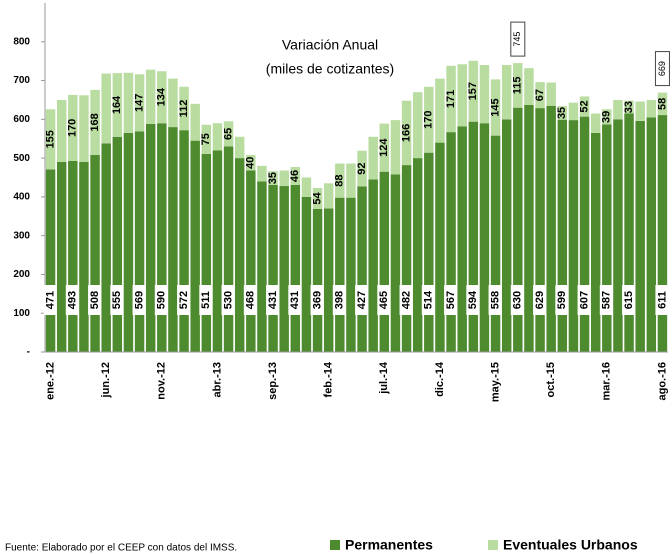 The height and width of the screenshot is (554, 672). I want to click on y-tick-label: 500, so click(21, 158).